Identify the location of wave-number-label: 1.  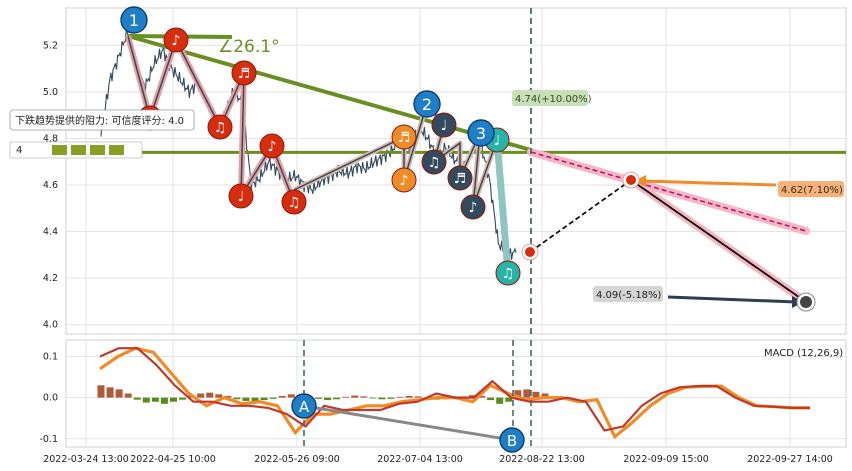
(134, 20).